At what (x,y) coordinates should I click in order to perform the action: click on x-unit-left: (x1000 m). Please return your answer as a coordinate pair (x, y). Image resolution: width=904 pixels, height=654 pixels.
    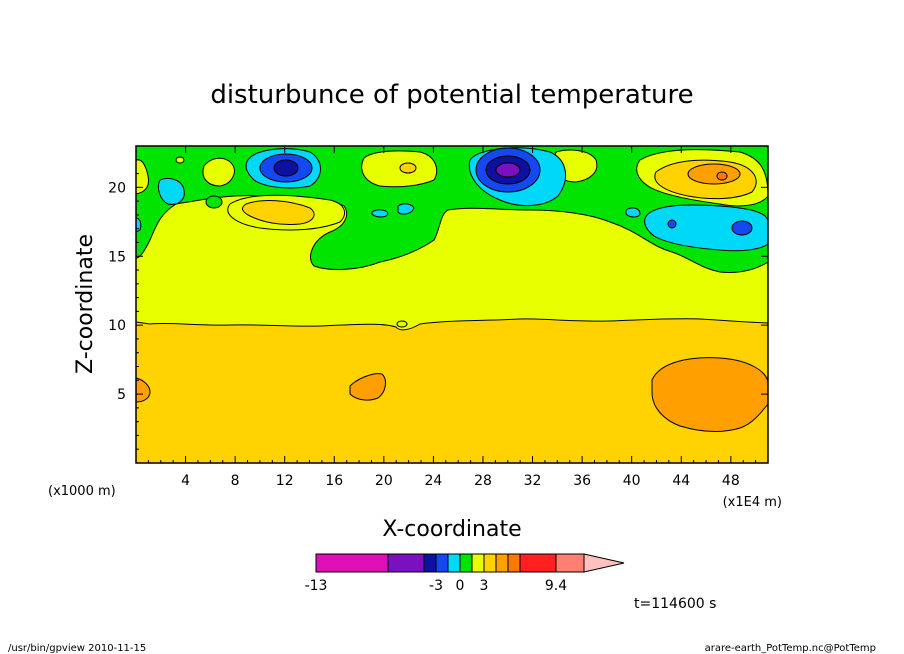
    Looking at the image, I should click on (82, 491).